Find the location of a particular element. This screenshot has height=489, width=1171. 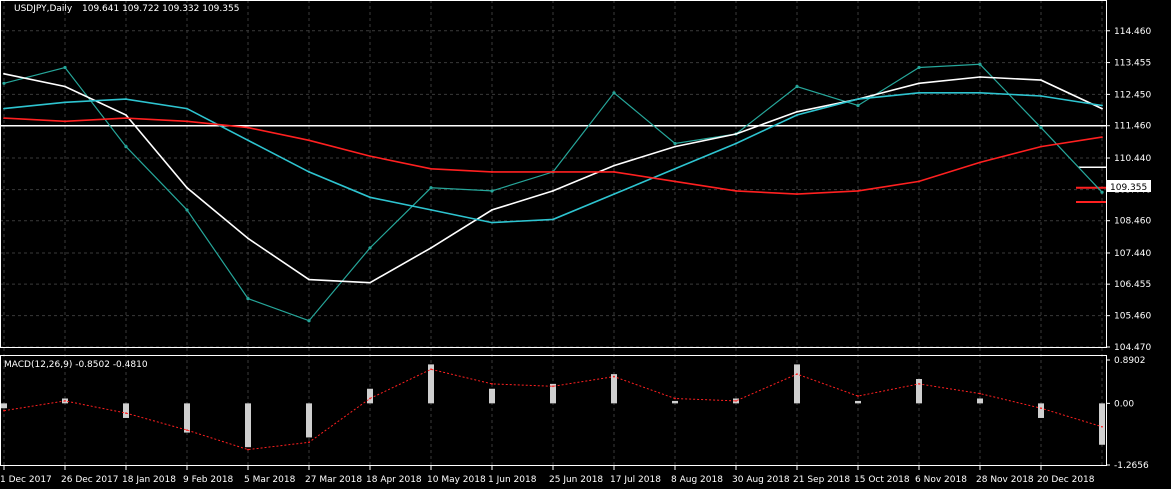

price-tick-label: 113.455 is located at coordinates (1132, 64).